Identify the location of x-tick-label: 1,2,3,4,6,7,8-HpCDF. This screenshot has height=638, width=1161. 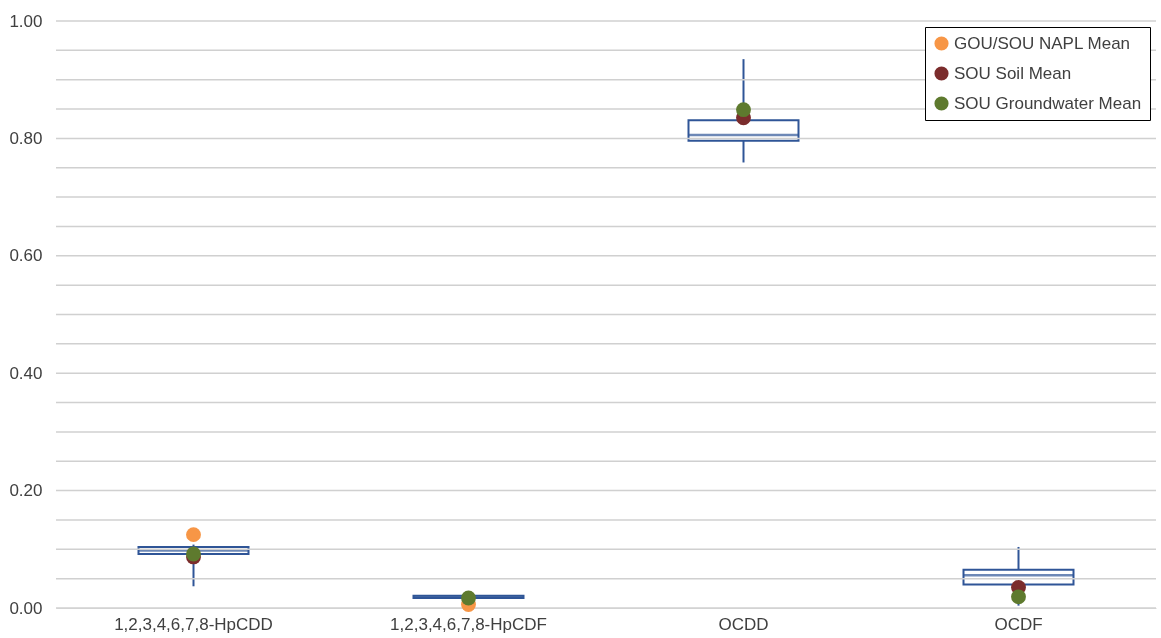
(468, 624).